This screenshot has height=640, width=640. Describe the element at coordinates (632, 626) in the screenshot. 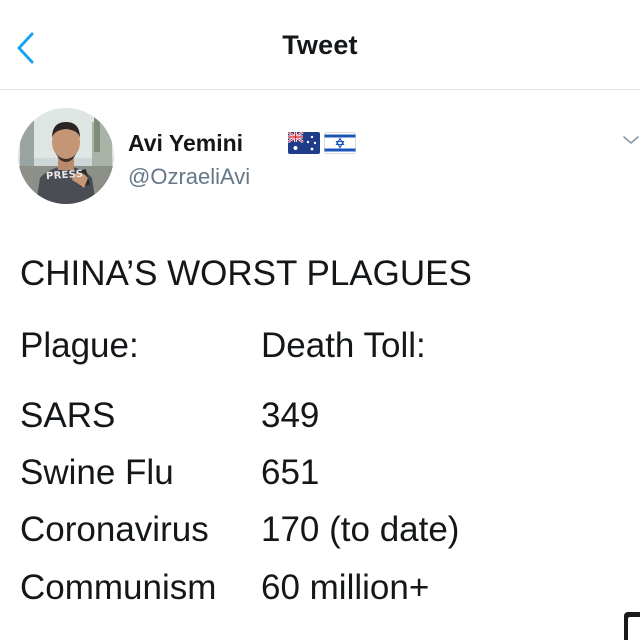

I see `corner-fragment` at that location.